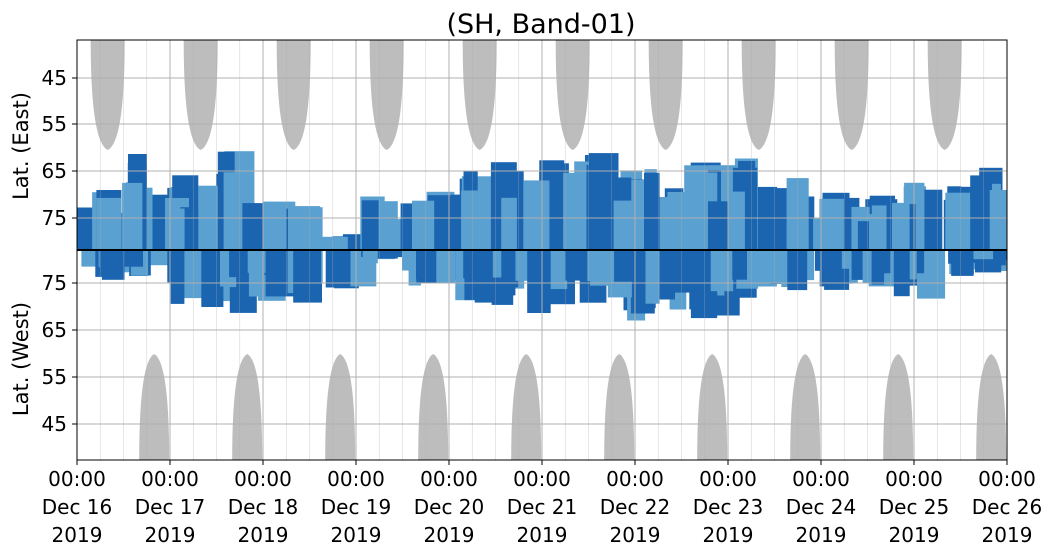  Describe the element at coordinates (77, 507) in the screenshot. I see `x-tick-date: Dec 16` at that location.